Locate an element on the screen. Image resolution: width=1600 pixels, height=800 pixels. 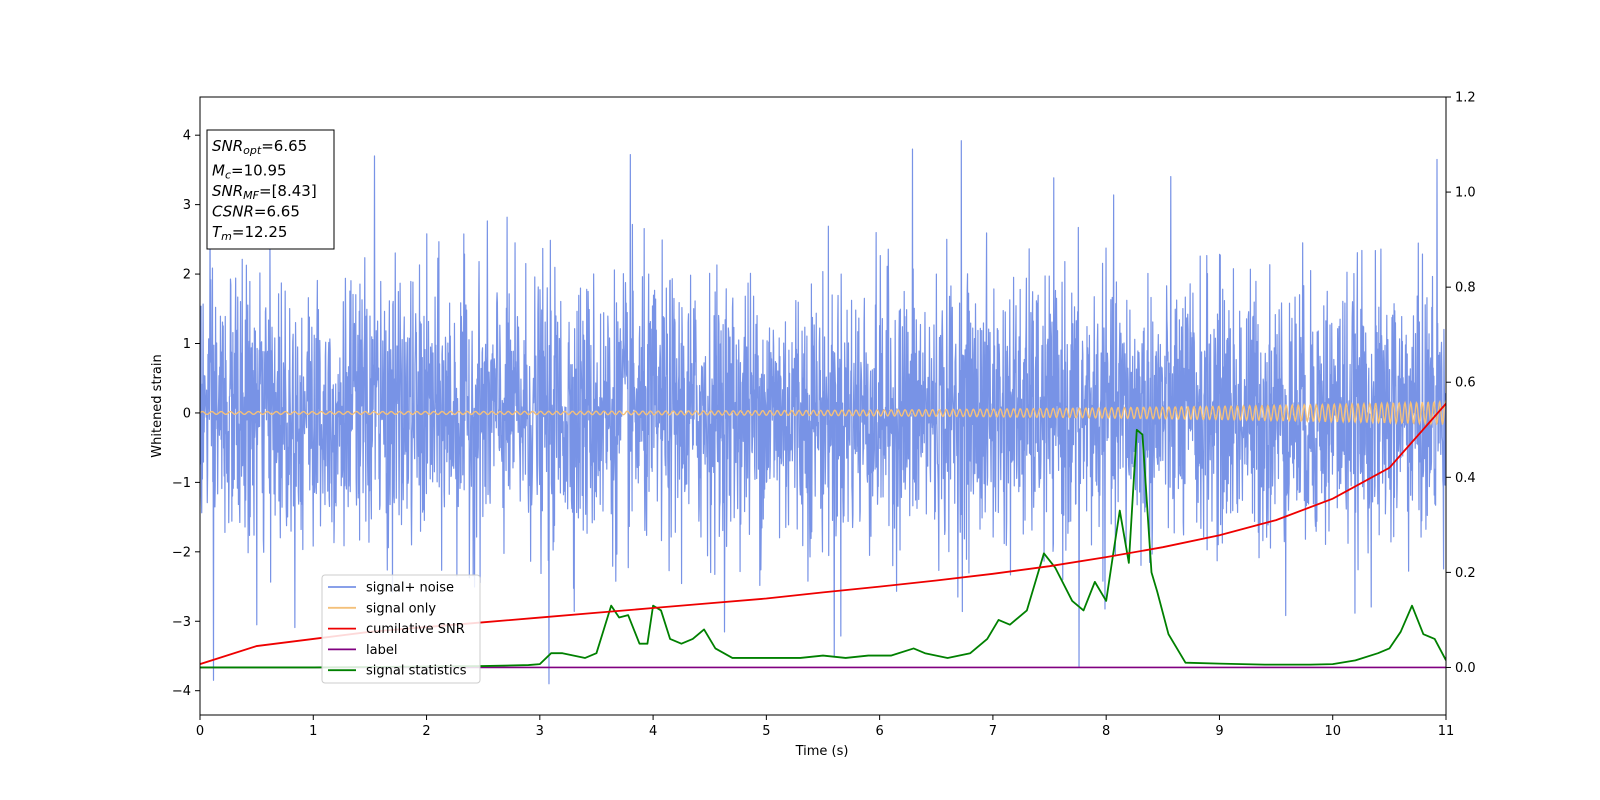
y-tick-label: −2 is located at coordinates (181, 552).